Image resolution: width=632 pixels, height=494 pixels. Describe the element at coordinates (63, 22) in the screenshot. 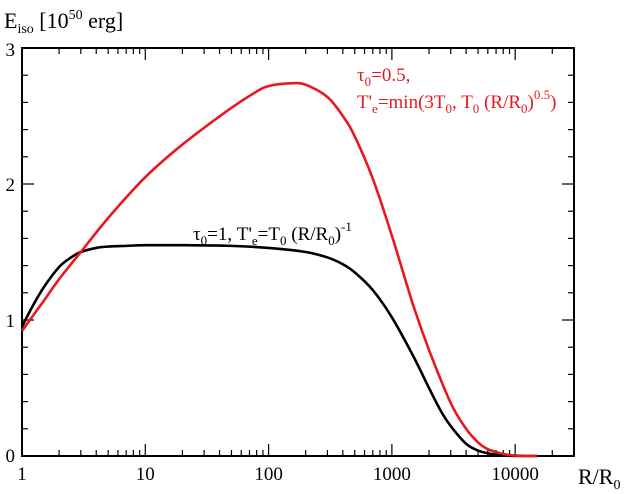

I see `y-axis-label: Eiso [1050 erg]` at that location.